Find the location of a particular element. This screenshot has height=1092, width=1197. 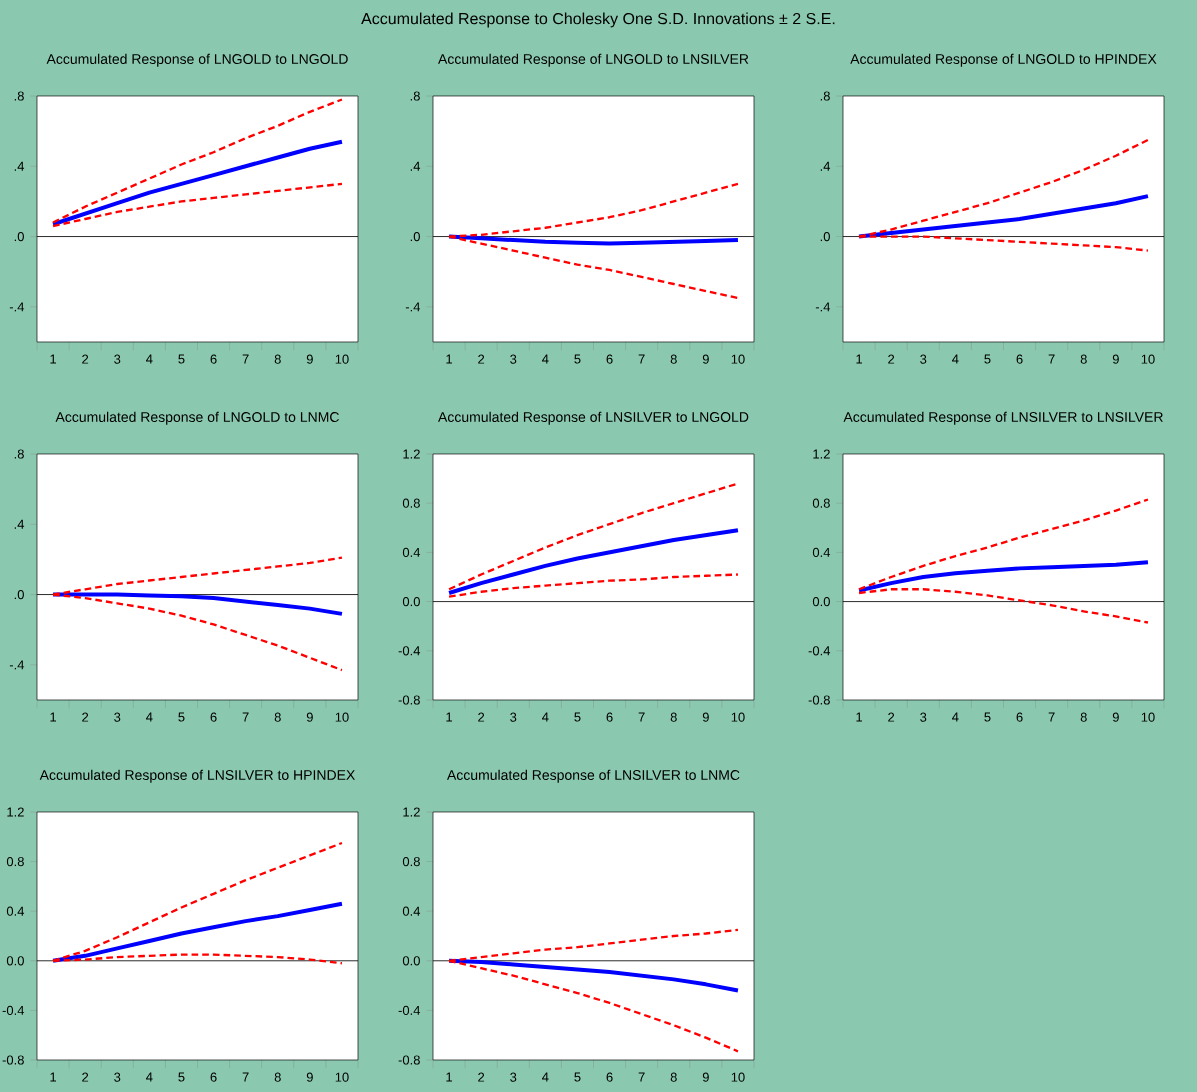

chart-title: Accumulated Response of LNGOLD to LNSILVER is located at coordinates (593, 60).